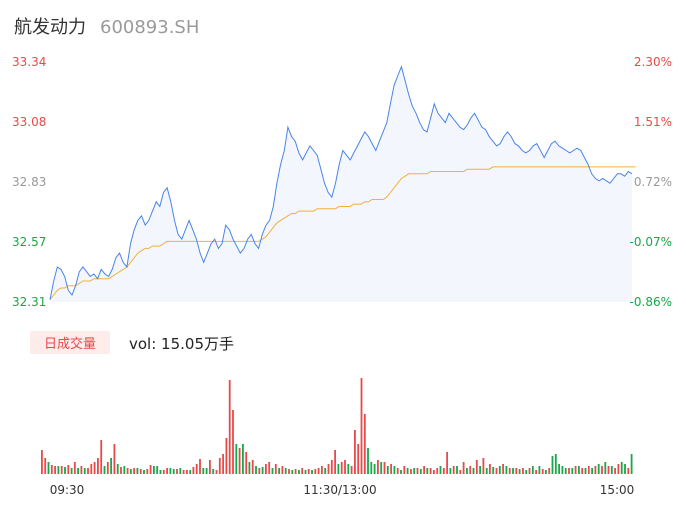 The width and height of the screenshot is (686, 524). Describe the element at coordinates (50, 27) in the screenshot. I see `stock-name: 航发动力` at that location.